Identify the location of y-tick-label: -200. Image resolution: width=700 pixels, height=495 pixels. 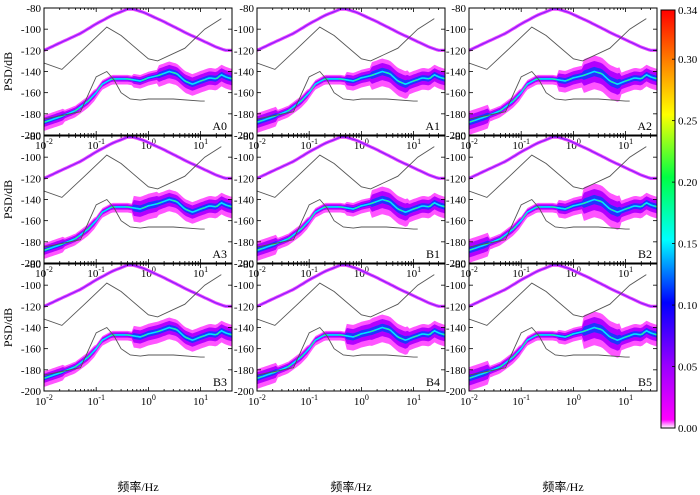
(31, 264).